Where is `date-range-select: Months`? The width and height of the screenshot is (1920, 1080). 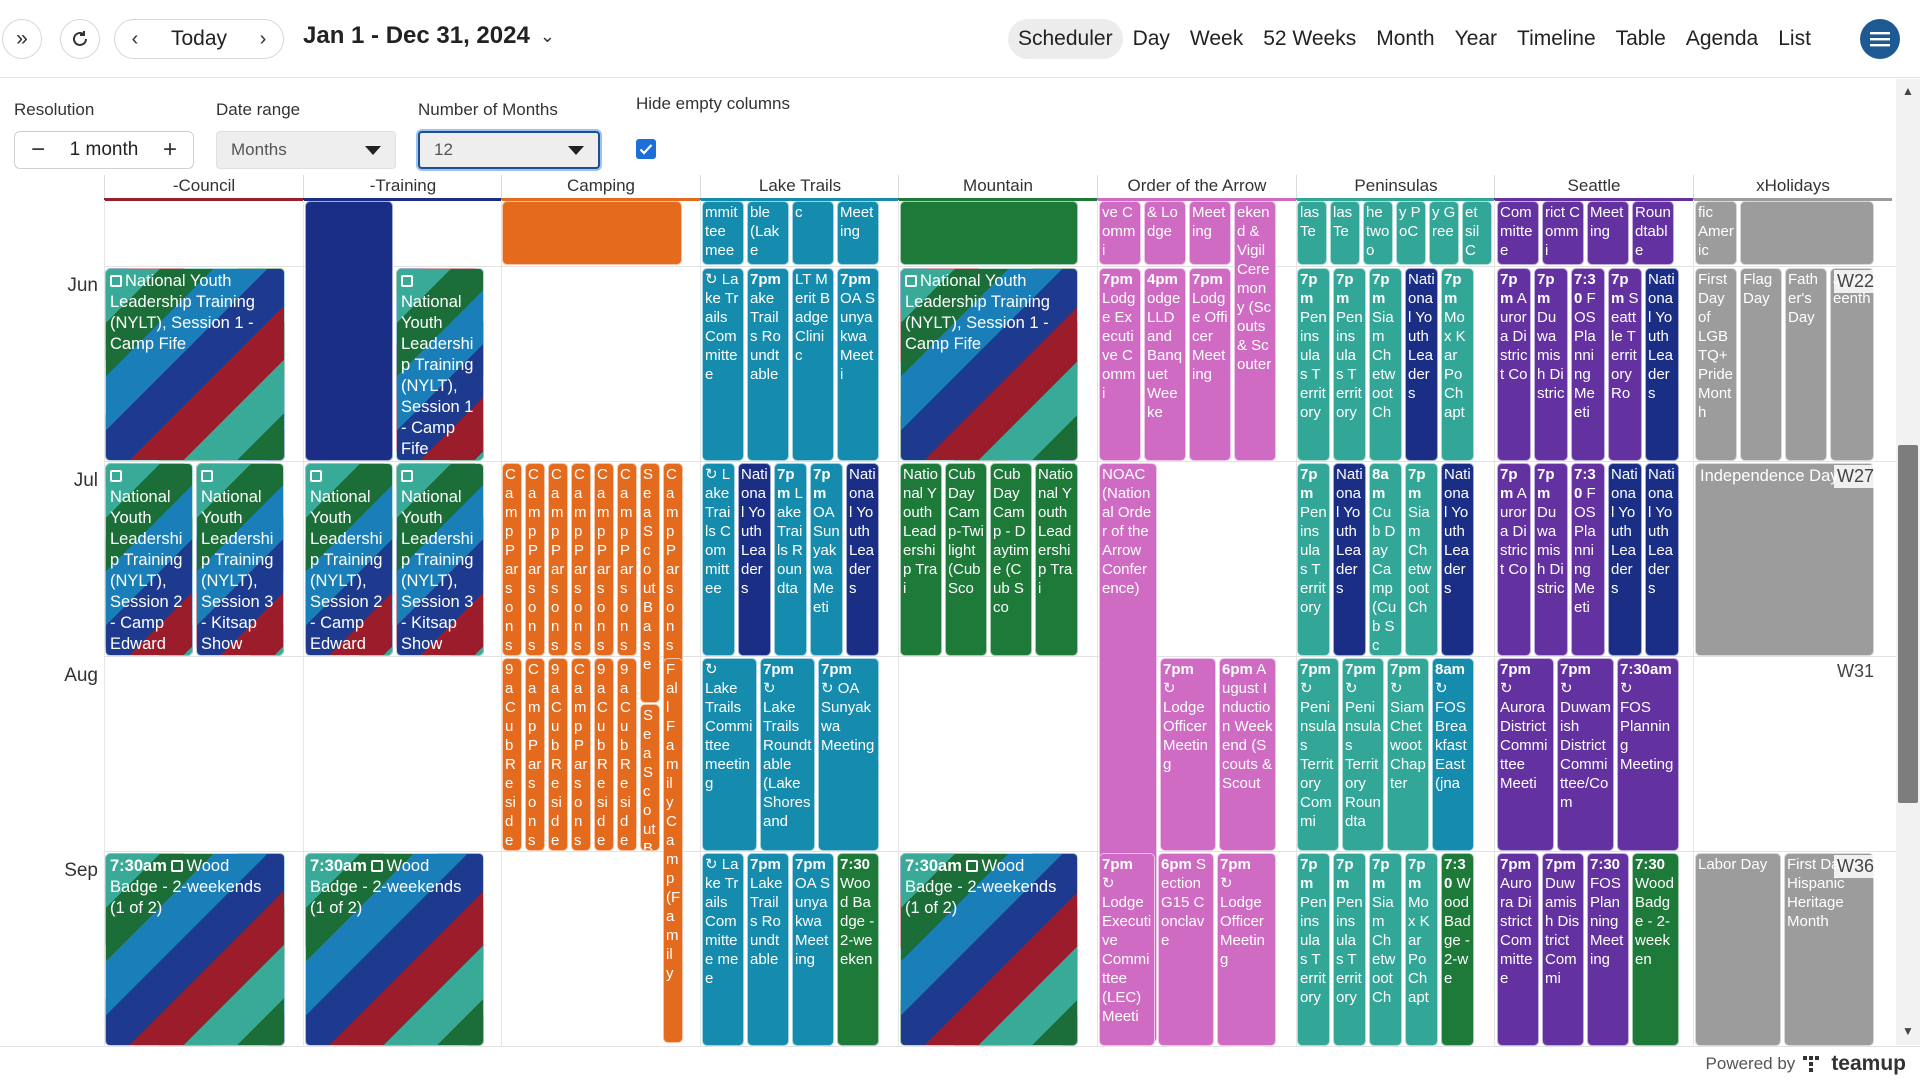
date-range-select: Months is located at coordinates (306, 150).